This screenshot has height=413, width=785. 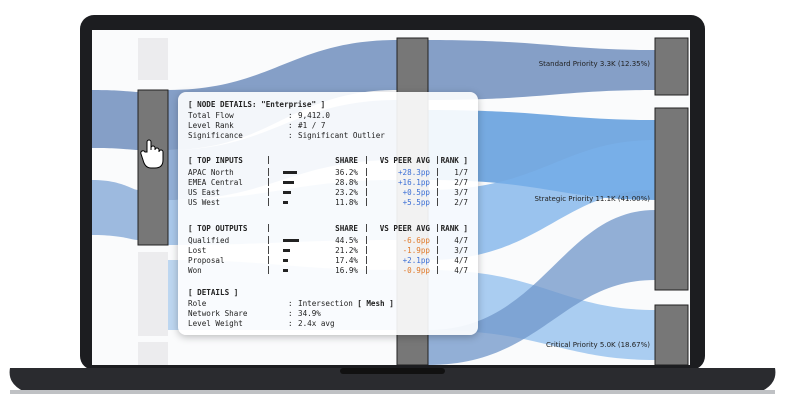 What do you see at coordinates (346, 240) in the screenshot?
I see `table-cell: 44.5%` at bounding box center [346, 240].